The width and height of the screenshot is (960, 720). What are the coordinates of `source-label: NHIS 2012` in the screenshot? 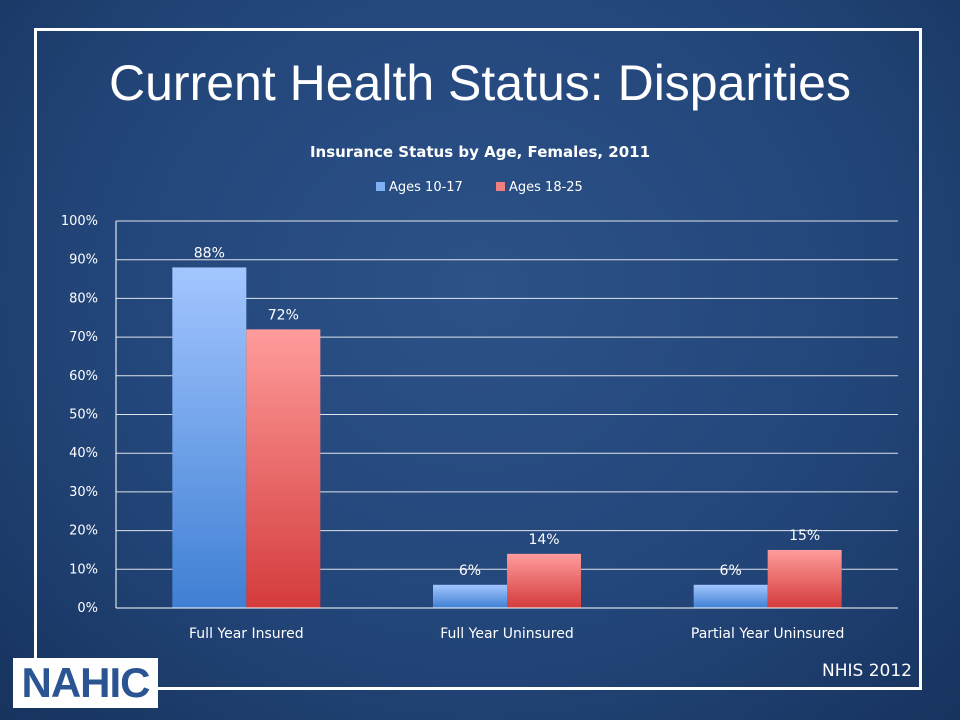 It's located at (867, 671).